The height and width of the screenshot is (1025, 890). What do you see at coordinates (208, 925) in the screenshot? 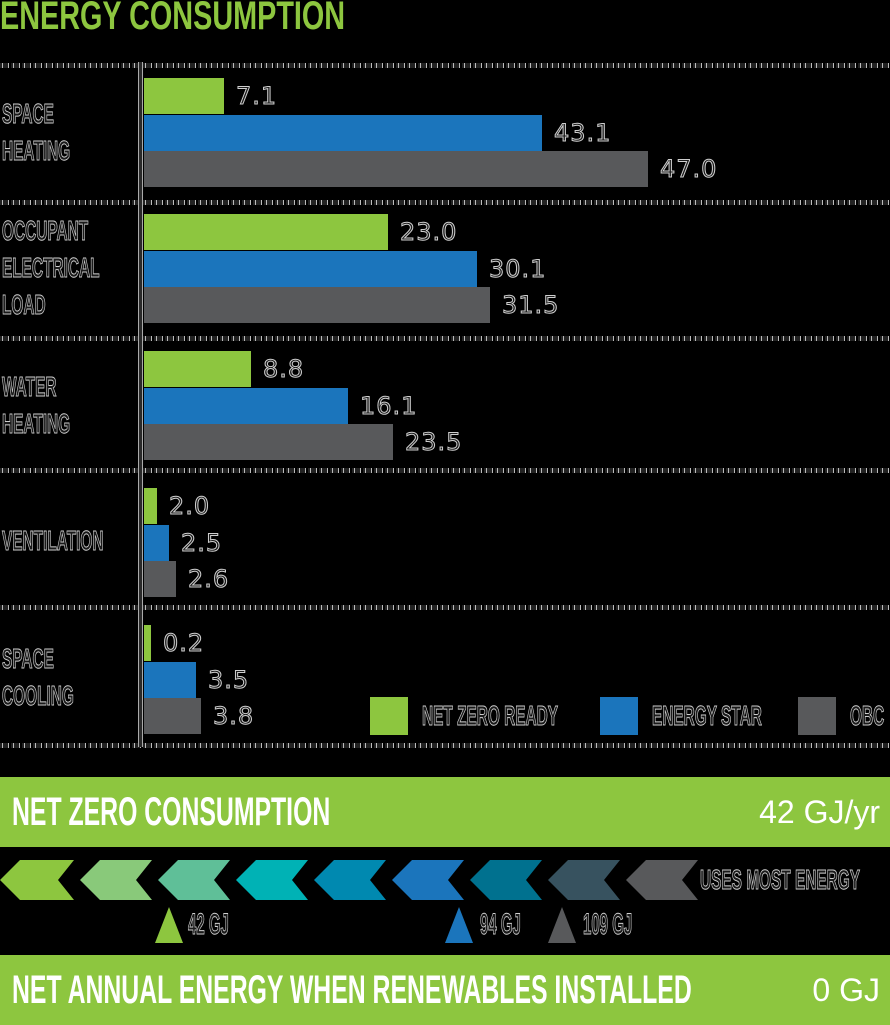
I see `marker-label: 42 GJ` at bounding box center [208, 925].